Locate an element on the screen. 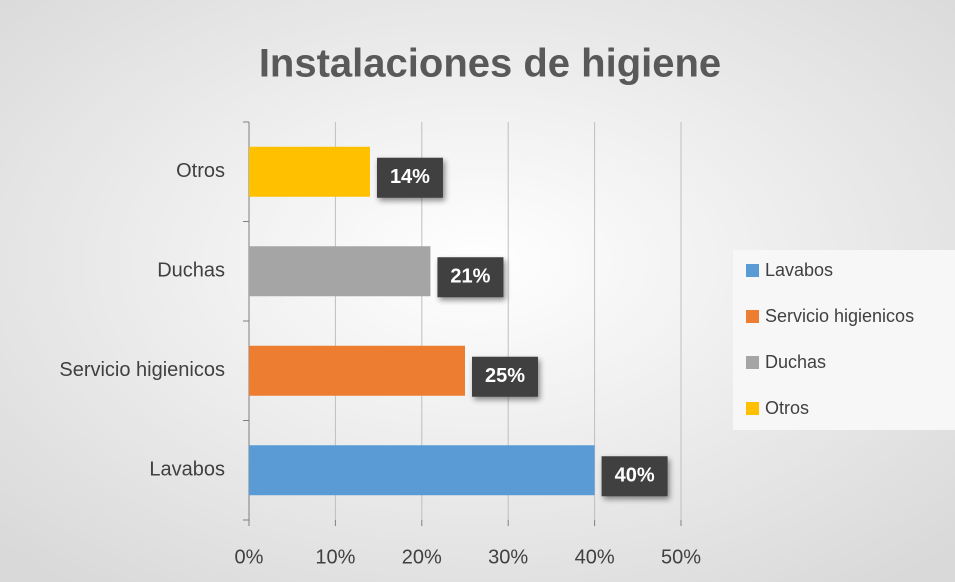 Image resolution: width=955 pixels, height=582 pixels. x-tick-label: 50% is located at coordinates (681, 557).